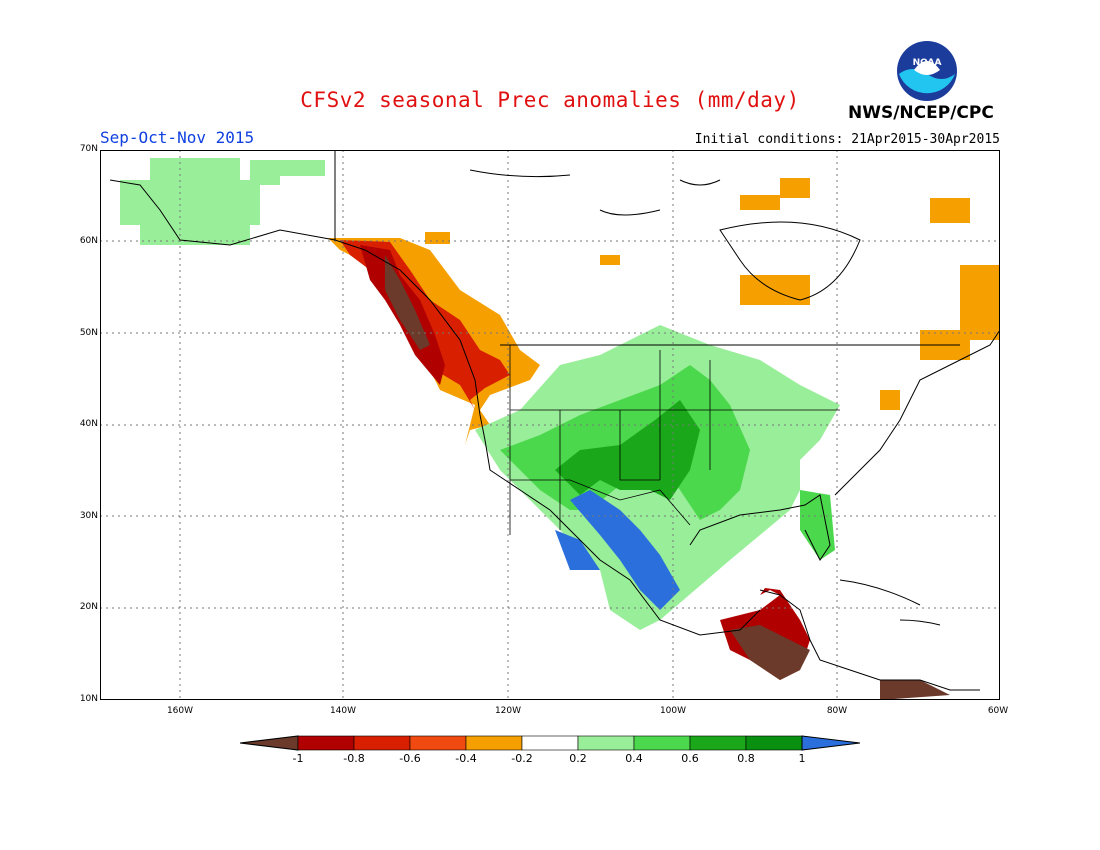  What do you see at coordinates (837, 711) in the screenshot?
I see `lon-label-80w: 80W` at bounding box center [837, 711].